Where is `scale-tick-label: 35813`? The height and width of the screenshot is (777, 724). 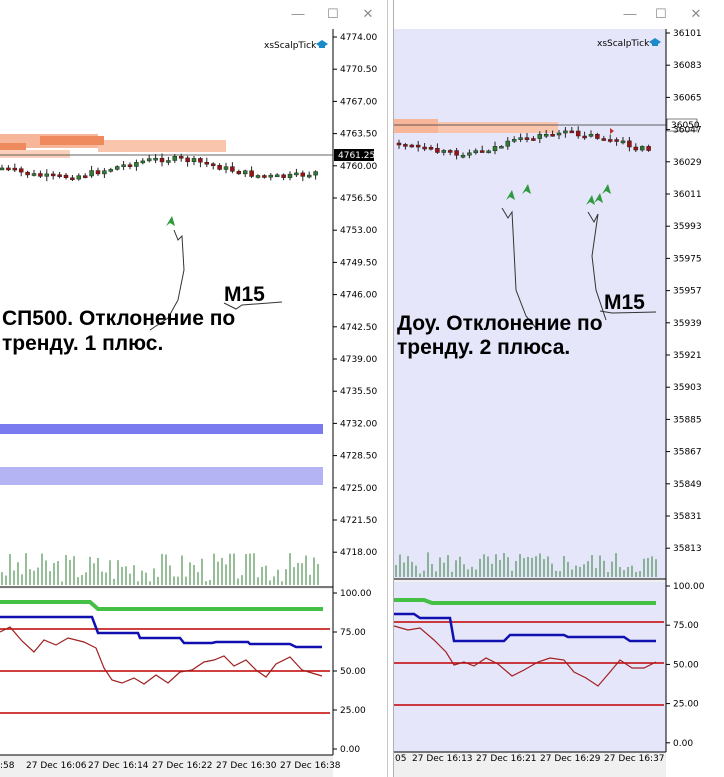
scale-tick-label: 35813 is located at coordinates (687, 549).